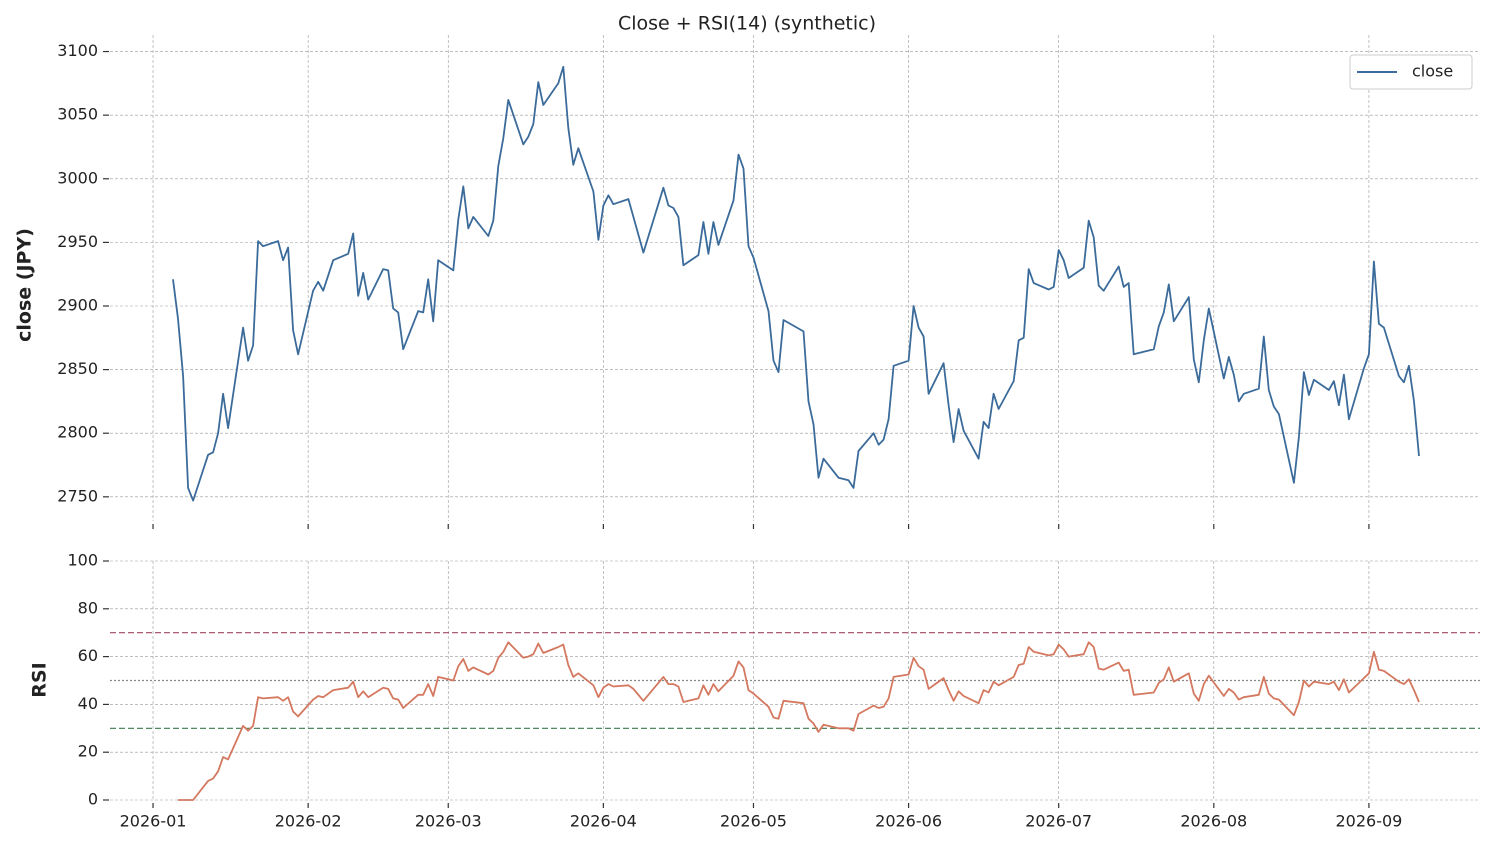 The height and width of the screenshot is (847, 1496). What do you see at coordinates (93, 799) in the screenshot?
I see `y-tick-label: 0` at bounding box center [93, 799].